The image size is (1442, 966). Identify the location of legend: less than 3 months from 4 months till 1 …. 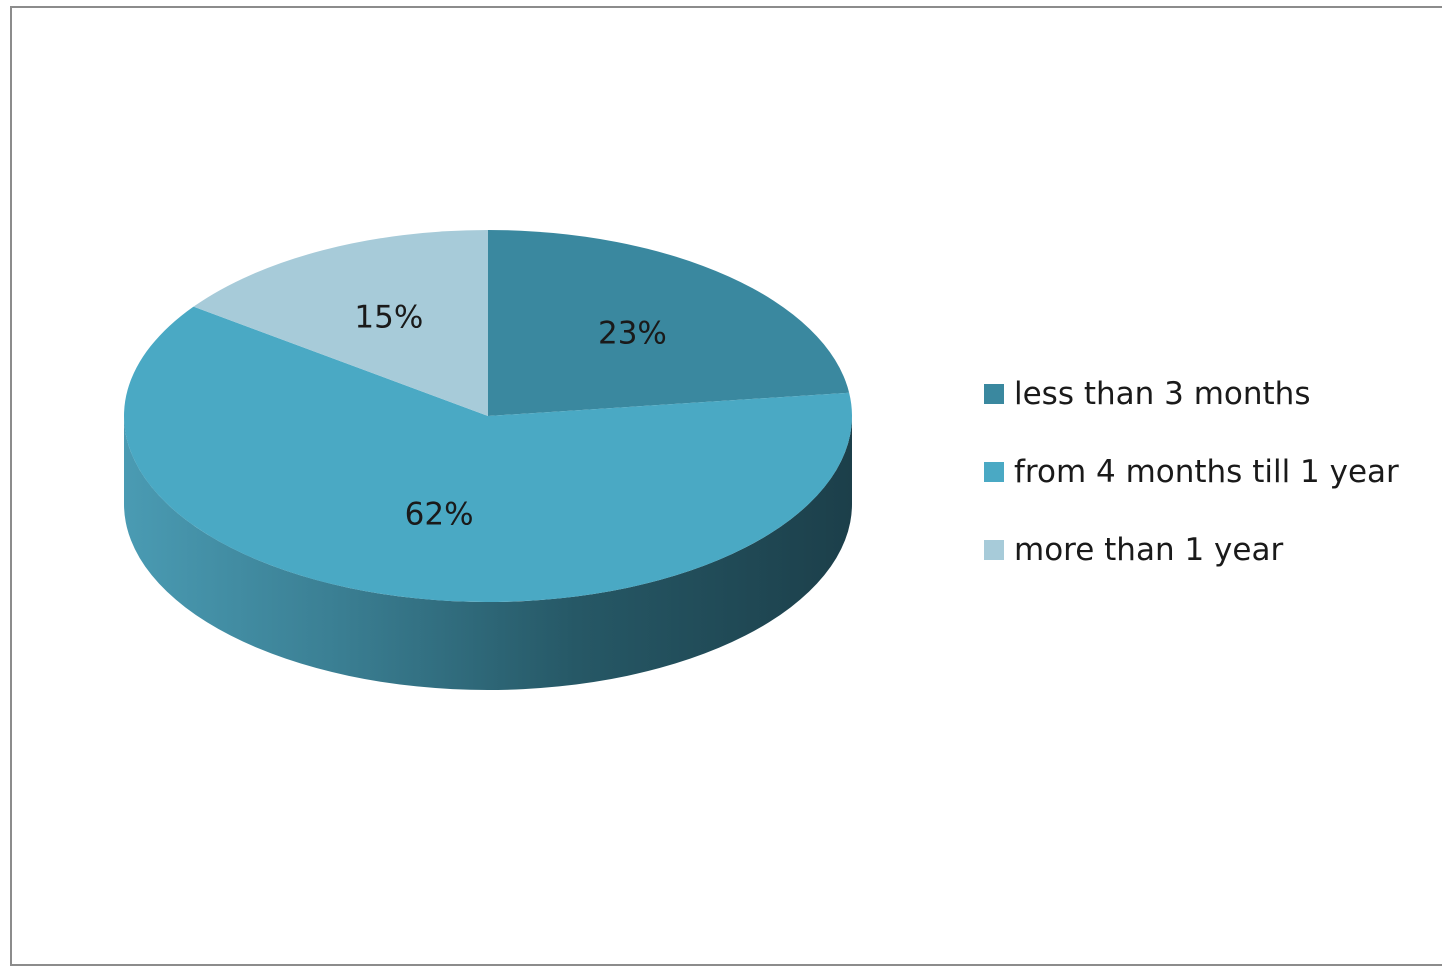
(1191, 489).